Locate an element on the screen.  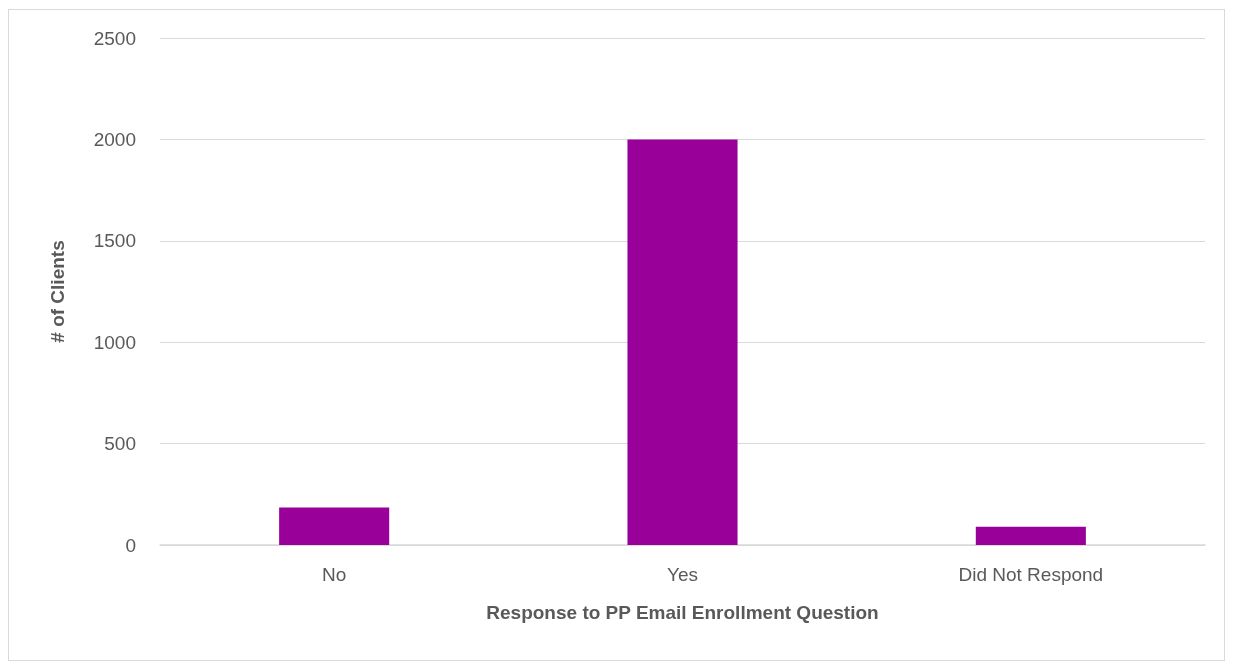
y-tick-label: 2000 is located at coordinates (114, 139).